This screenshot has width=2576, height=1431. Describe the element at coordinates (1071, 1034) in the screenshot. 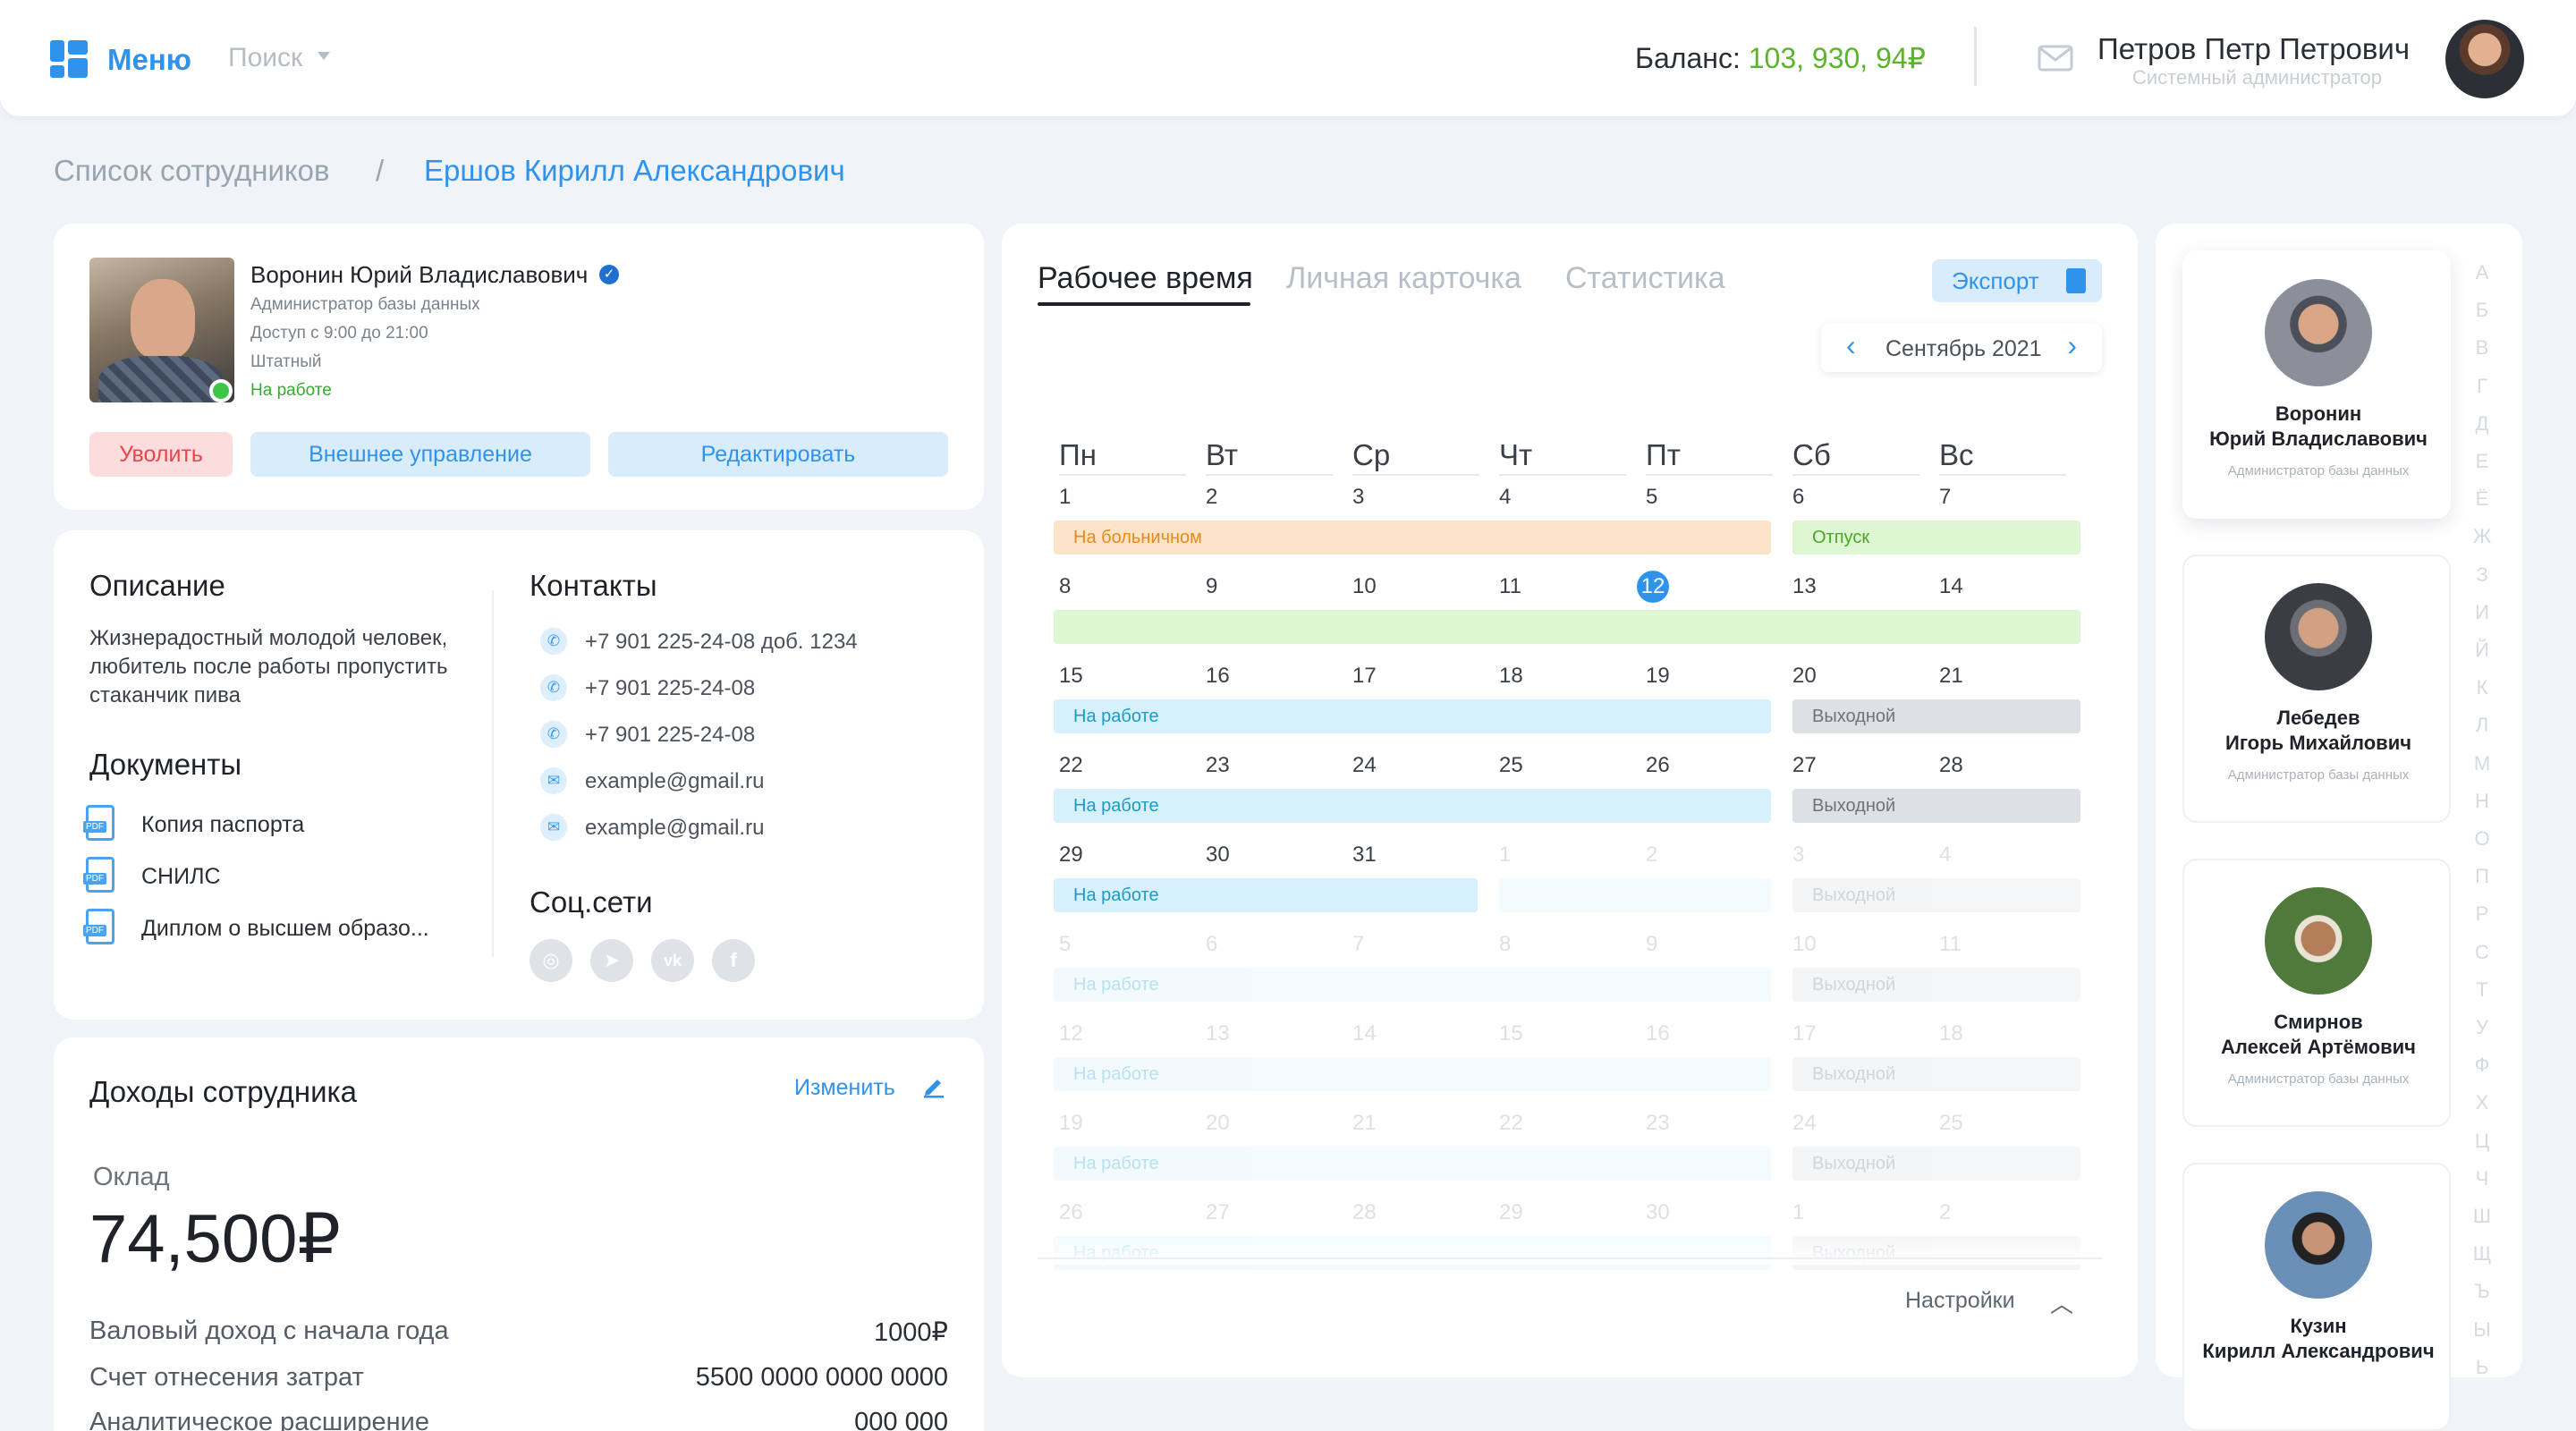

I see `calendar-day: 12` at that location.